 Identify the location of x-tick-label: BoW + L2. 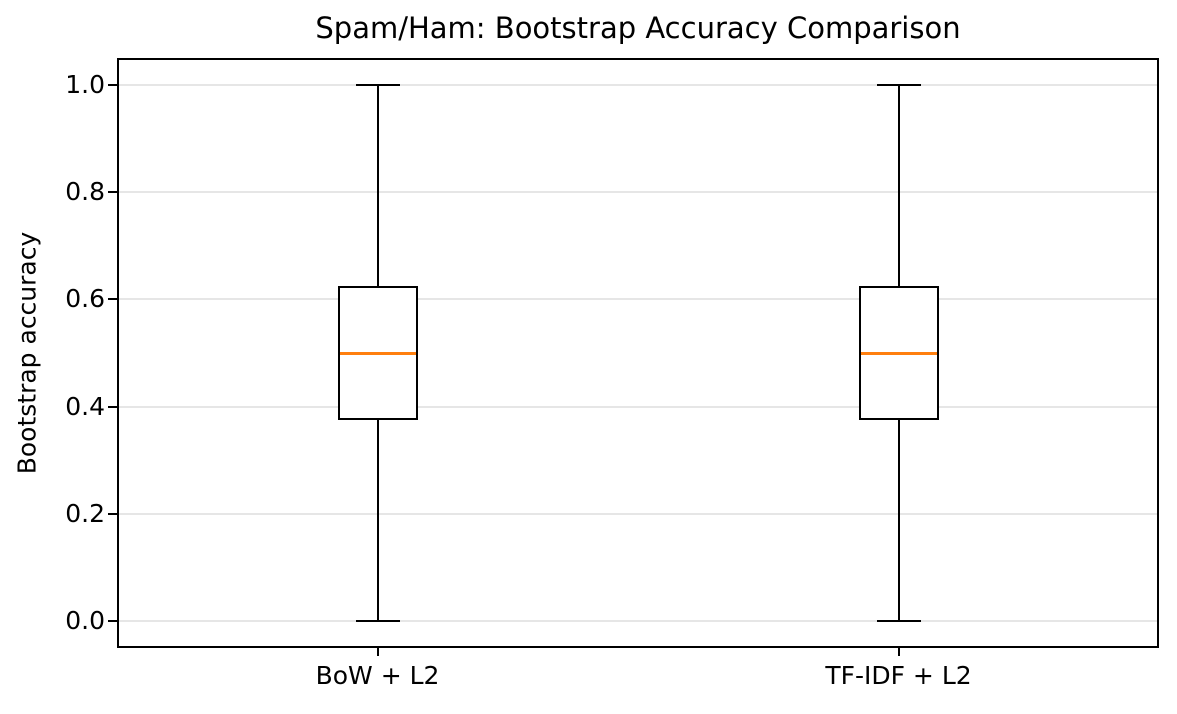
(377, 675).